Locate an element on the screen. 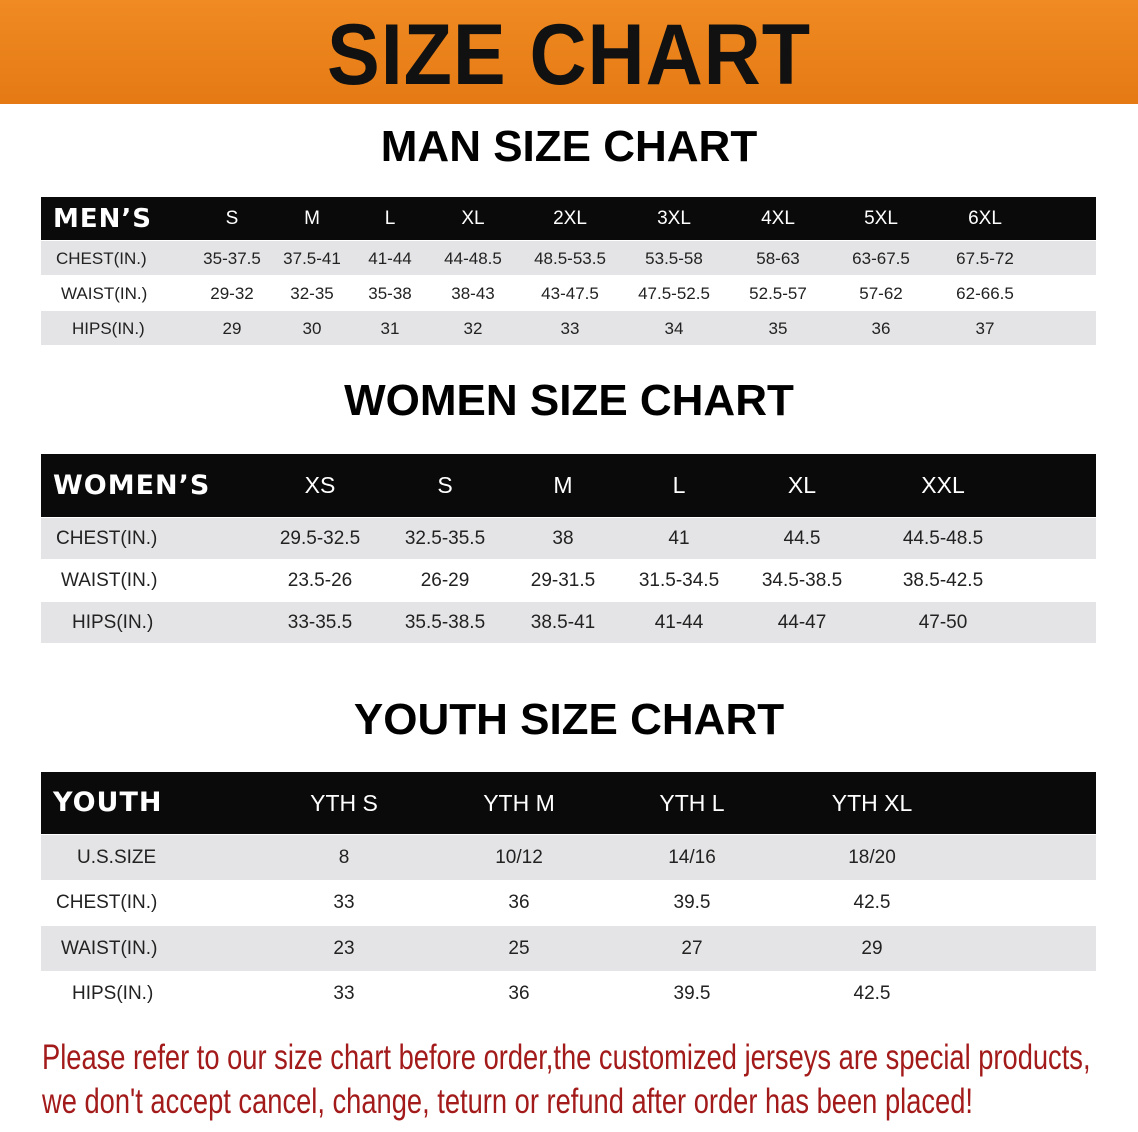 This screenshot has height=1132, width=1138. table-row: CHEST(IN.) 33 36 39.5 42.5 is located at coordinates (568, 903).